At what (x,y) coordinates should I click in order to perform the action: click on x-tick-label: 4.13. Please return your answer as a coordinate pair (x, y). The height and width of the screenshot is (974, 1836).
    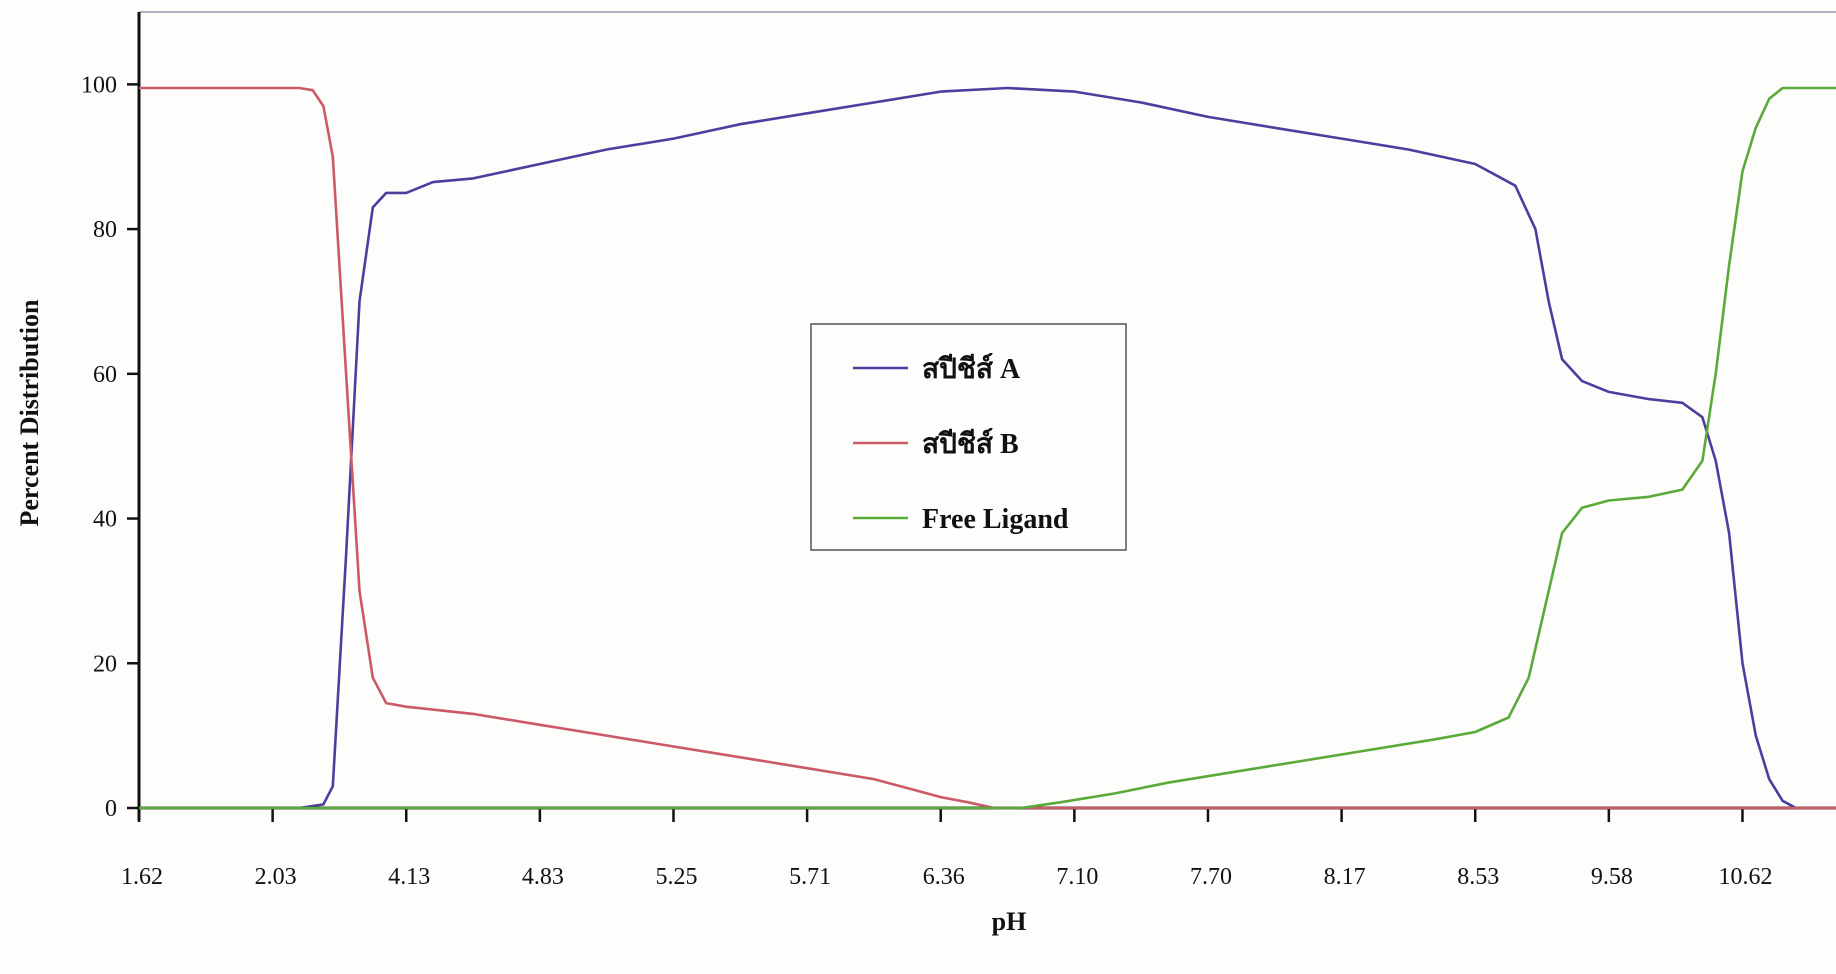
    Looking at the image, I should click on (409, 877).